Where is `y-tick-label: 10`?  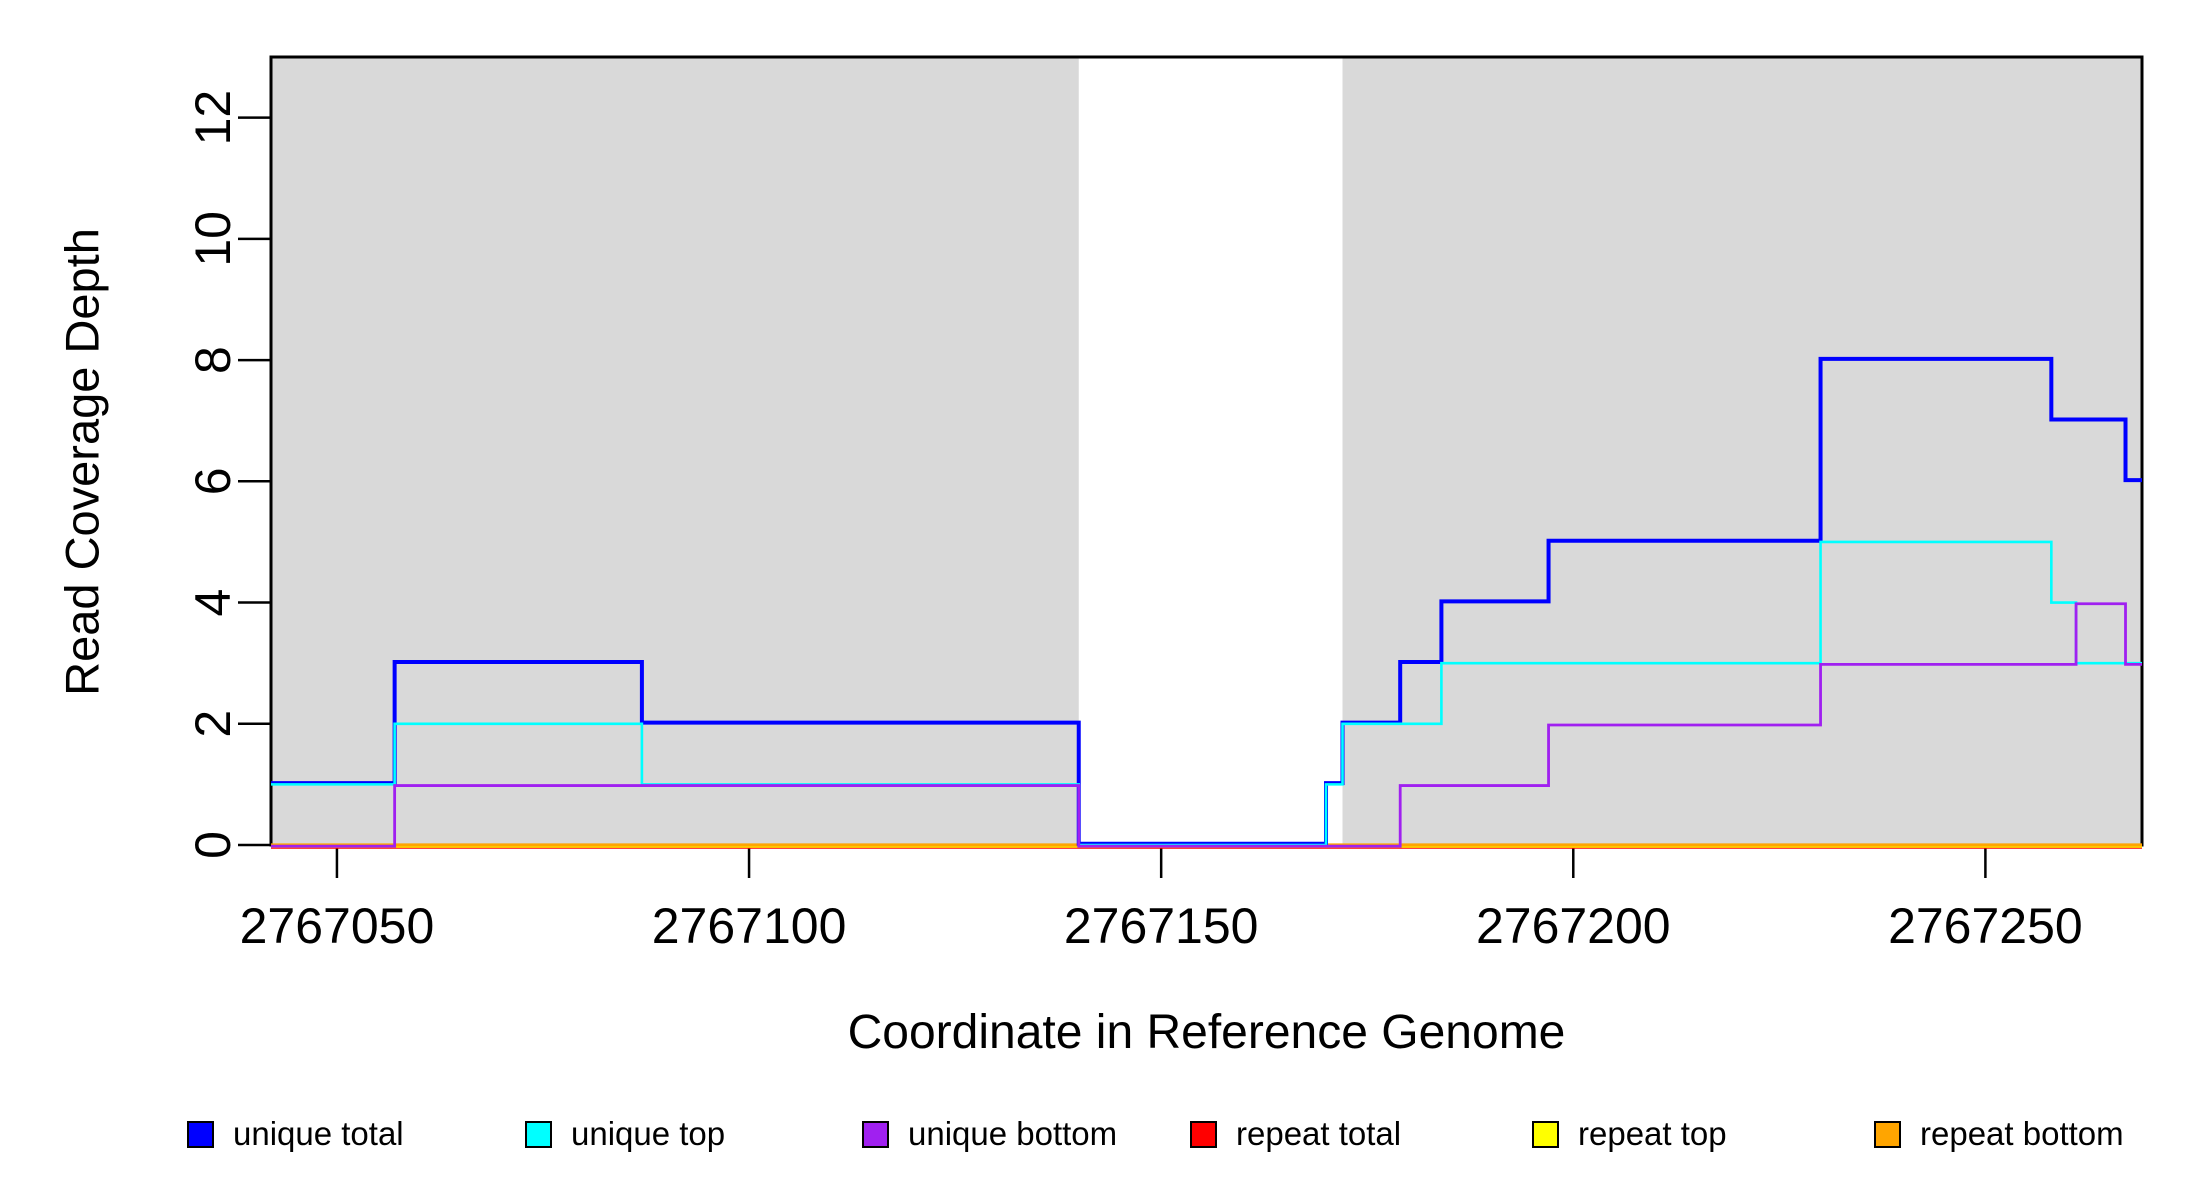 y-tick-label: 10 is located at coordinates (213, 239).